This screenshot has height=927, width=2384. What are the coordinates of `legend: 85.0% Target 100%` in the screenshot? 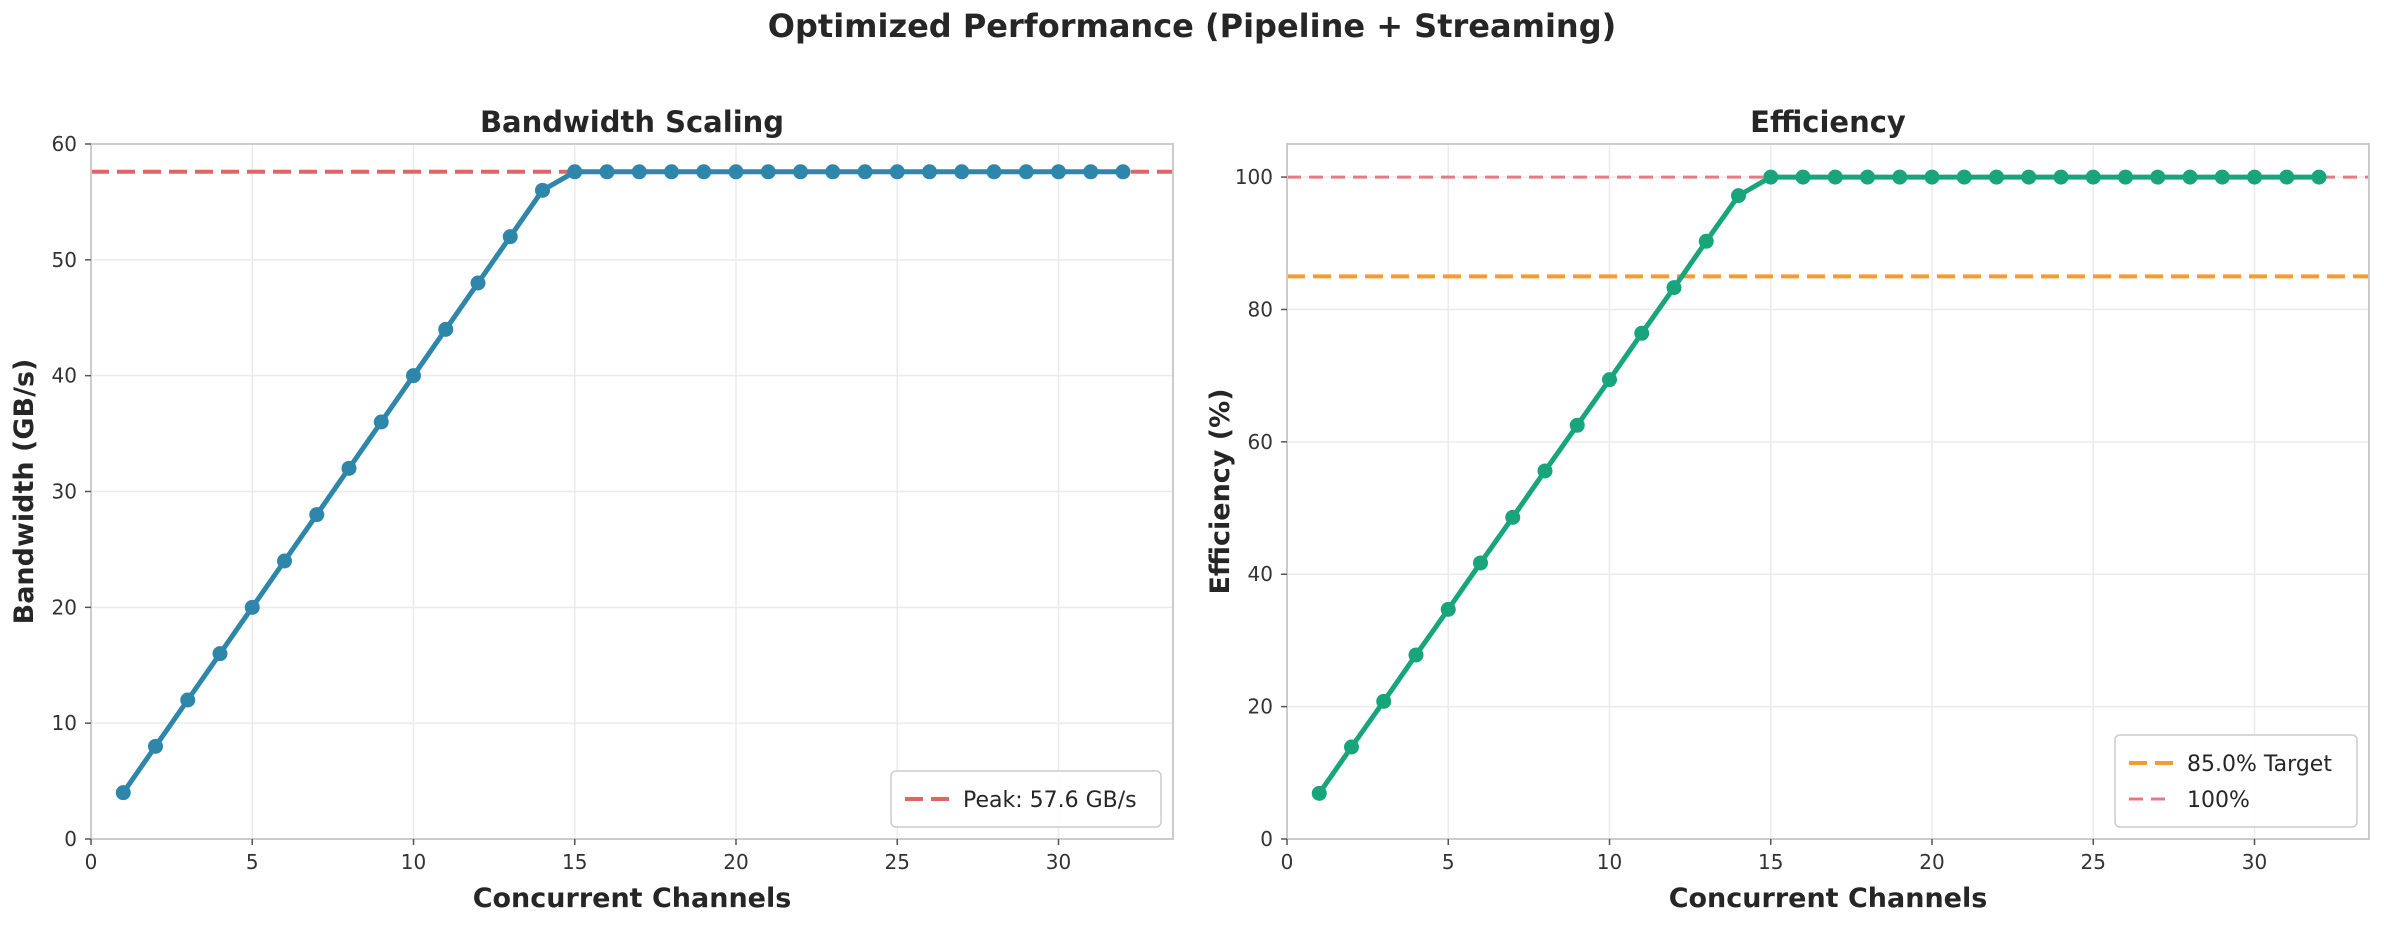 It's located at (2236, 781).